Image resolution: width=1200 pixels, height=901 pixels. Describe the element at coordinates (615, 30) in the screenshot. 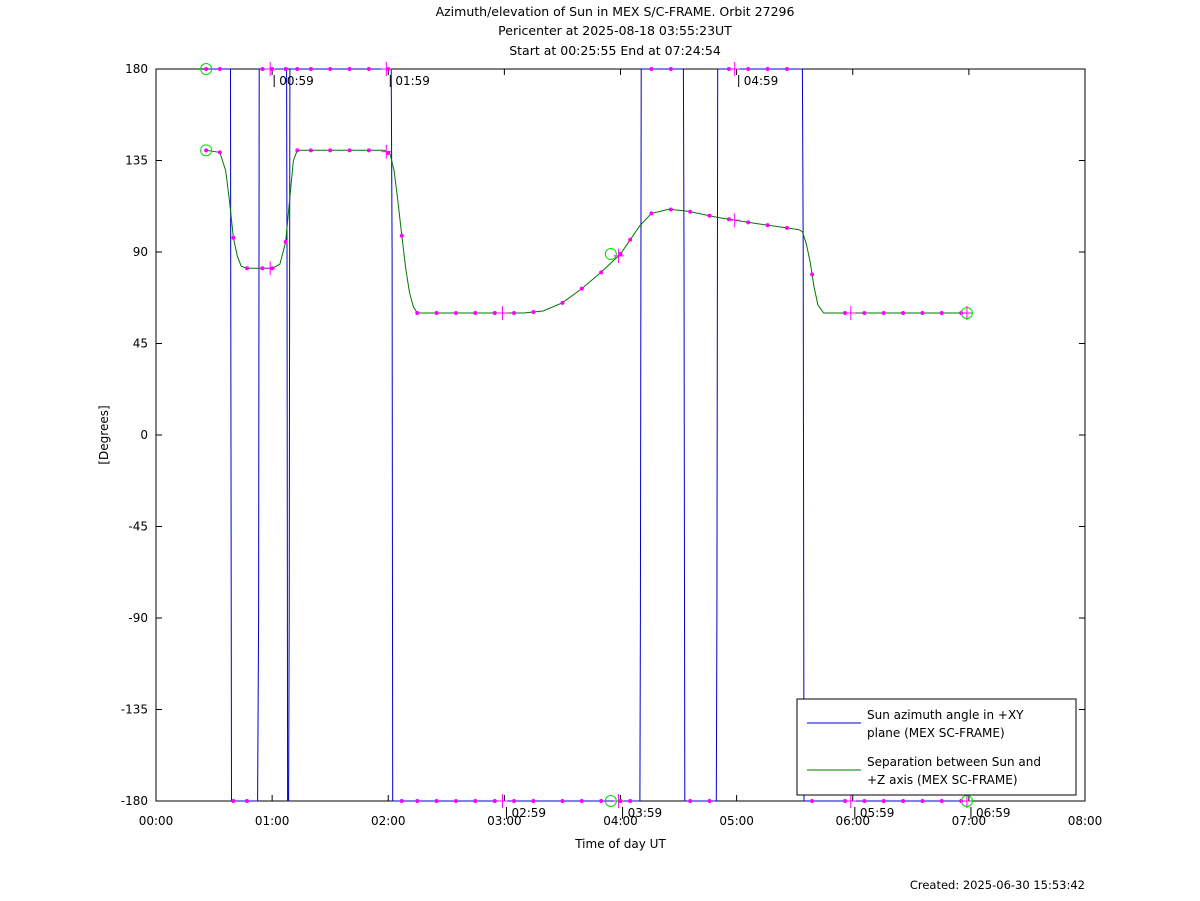

I see `chart-subtitle-pericenter: Pericenter at 2025-08-18 03:55:23UT` at that location.